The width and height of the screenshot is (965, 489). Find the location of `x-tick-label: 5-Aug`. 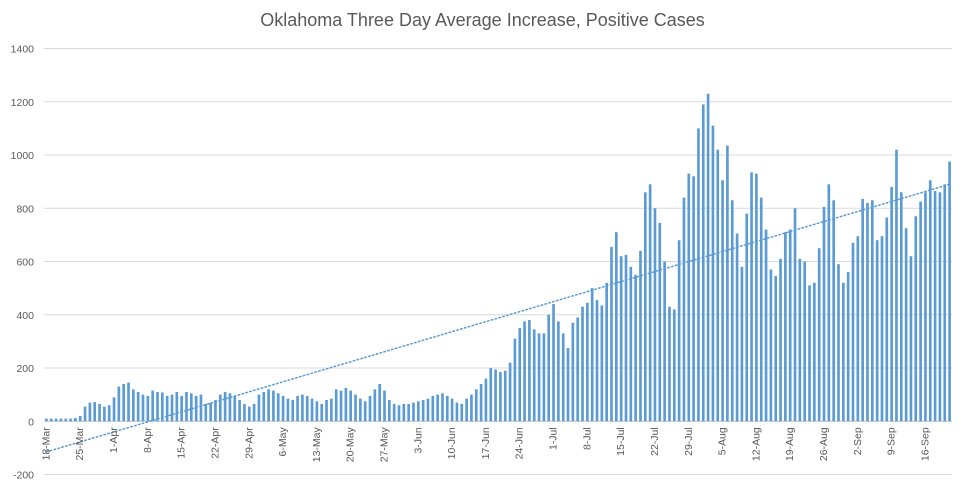

x-tick-label: 5-Aug is located at coordinates (723, 441).